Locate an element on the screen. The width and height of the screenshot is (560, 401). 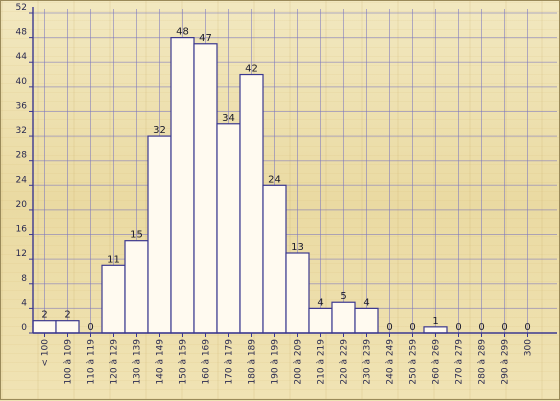
x-tick-label: 190 à 199 is located at coordinates (276, 362).